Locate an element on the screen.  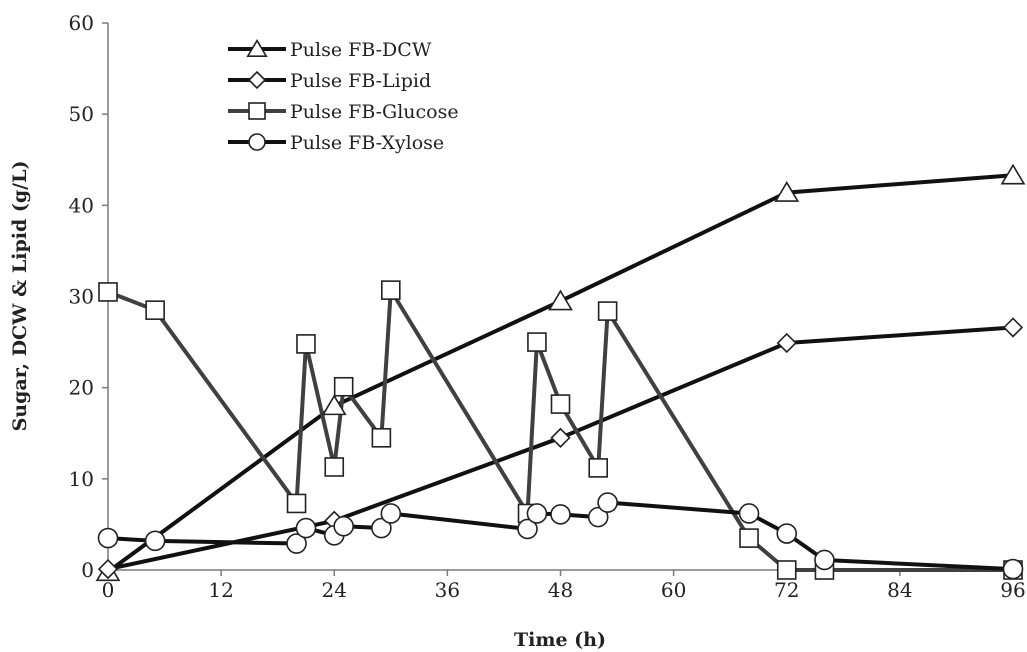
legend-item-pulse-fb-glucose: Pulse FB-Glucose is located at coordinates (343, 112).